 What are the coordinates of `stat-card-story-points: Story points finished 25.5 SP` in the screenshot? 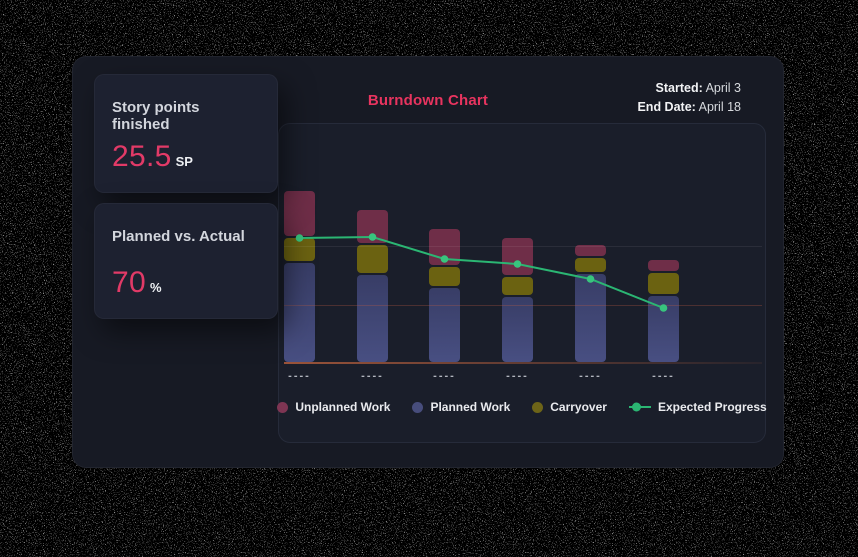 It's located at (186, 133).